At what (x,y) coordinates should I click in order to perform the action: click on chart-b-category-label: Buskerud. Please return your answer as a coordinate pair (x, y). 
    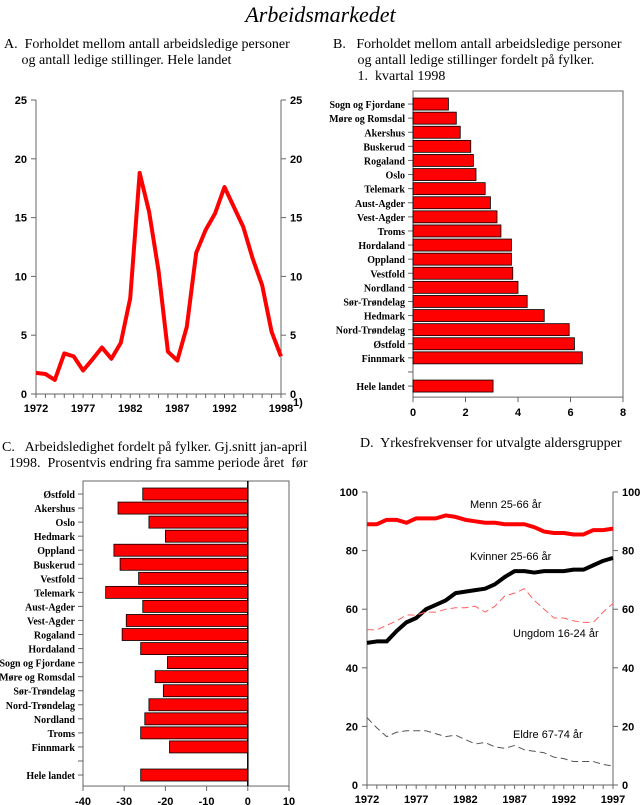
    Looking at the image, I should click on (384, 147).